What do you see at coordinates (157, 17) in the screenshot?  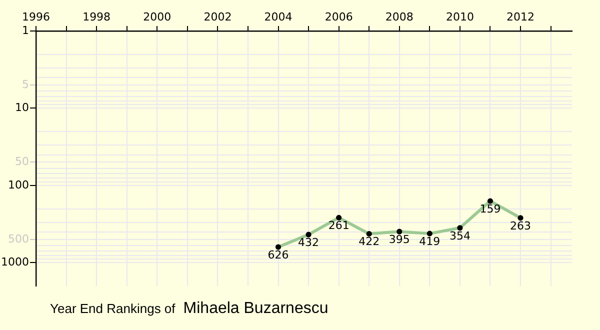 I see `x-tick-label: 2000` at bounding box center [157, 17].